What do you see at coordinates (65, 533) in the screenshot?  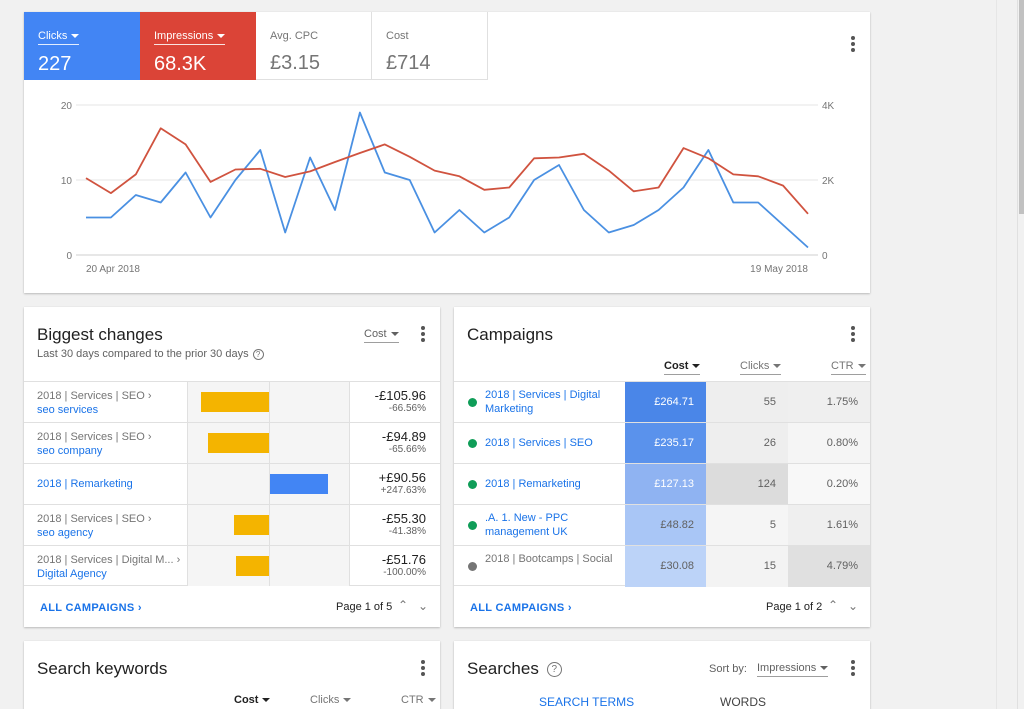 I see `row-name-link: seo agency` at bounding box center [65, 533].